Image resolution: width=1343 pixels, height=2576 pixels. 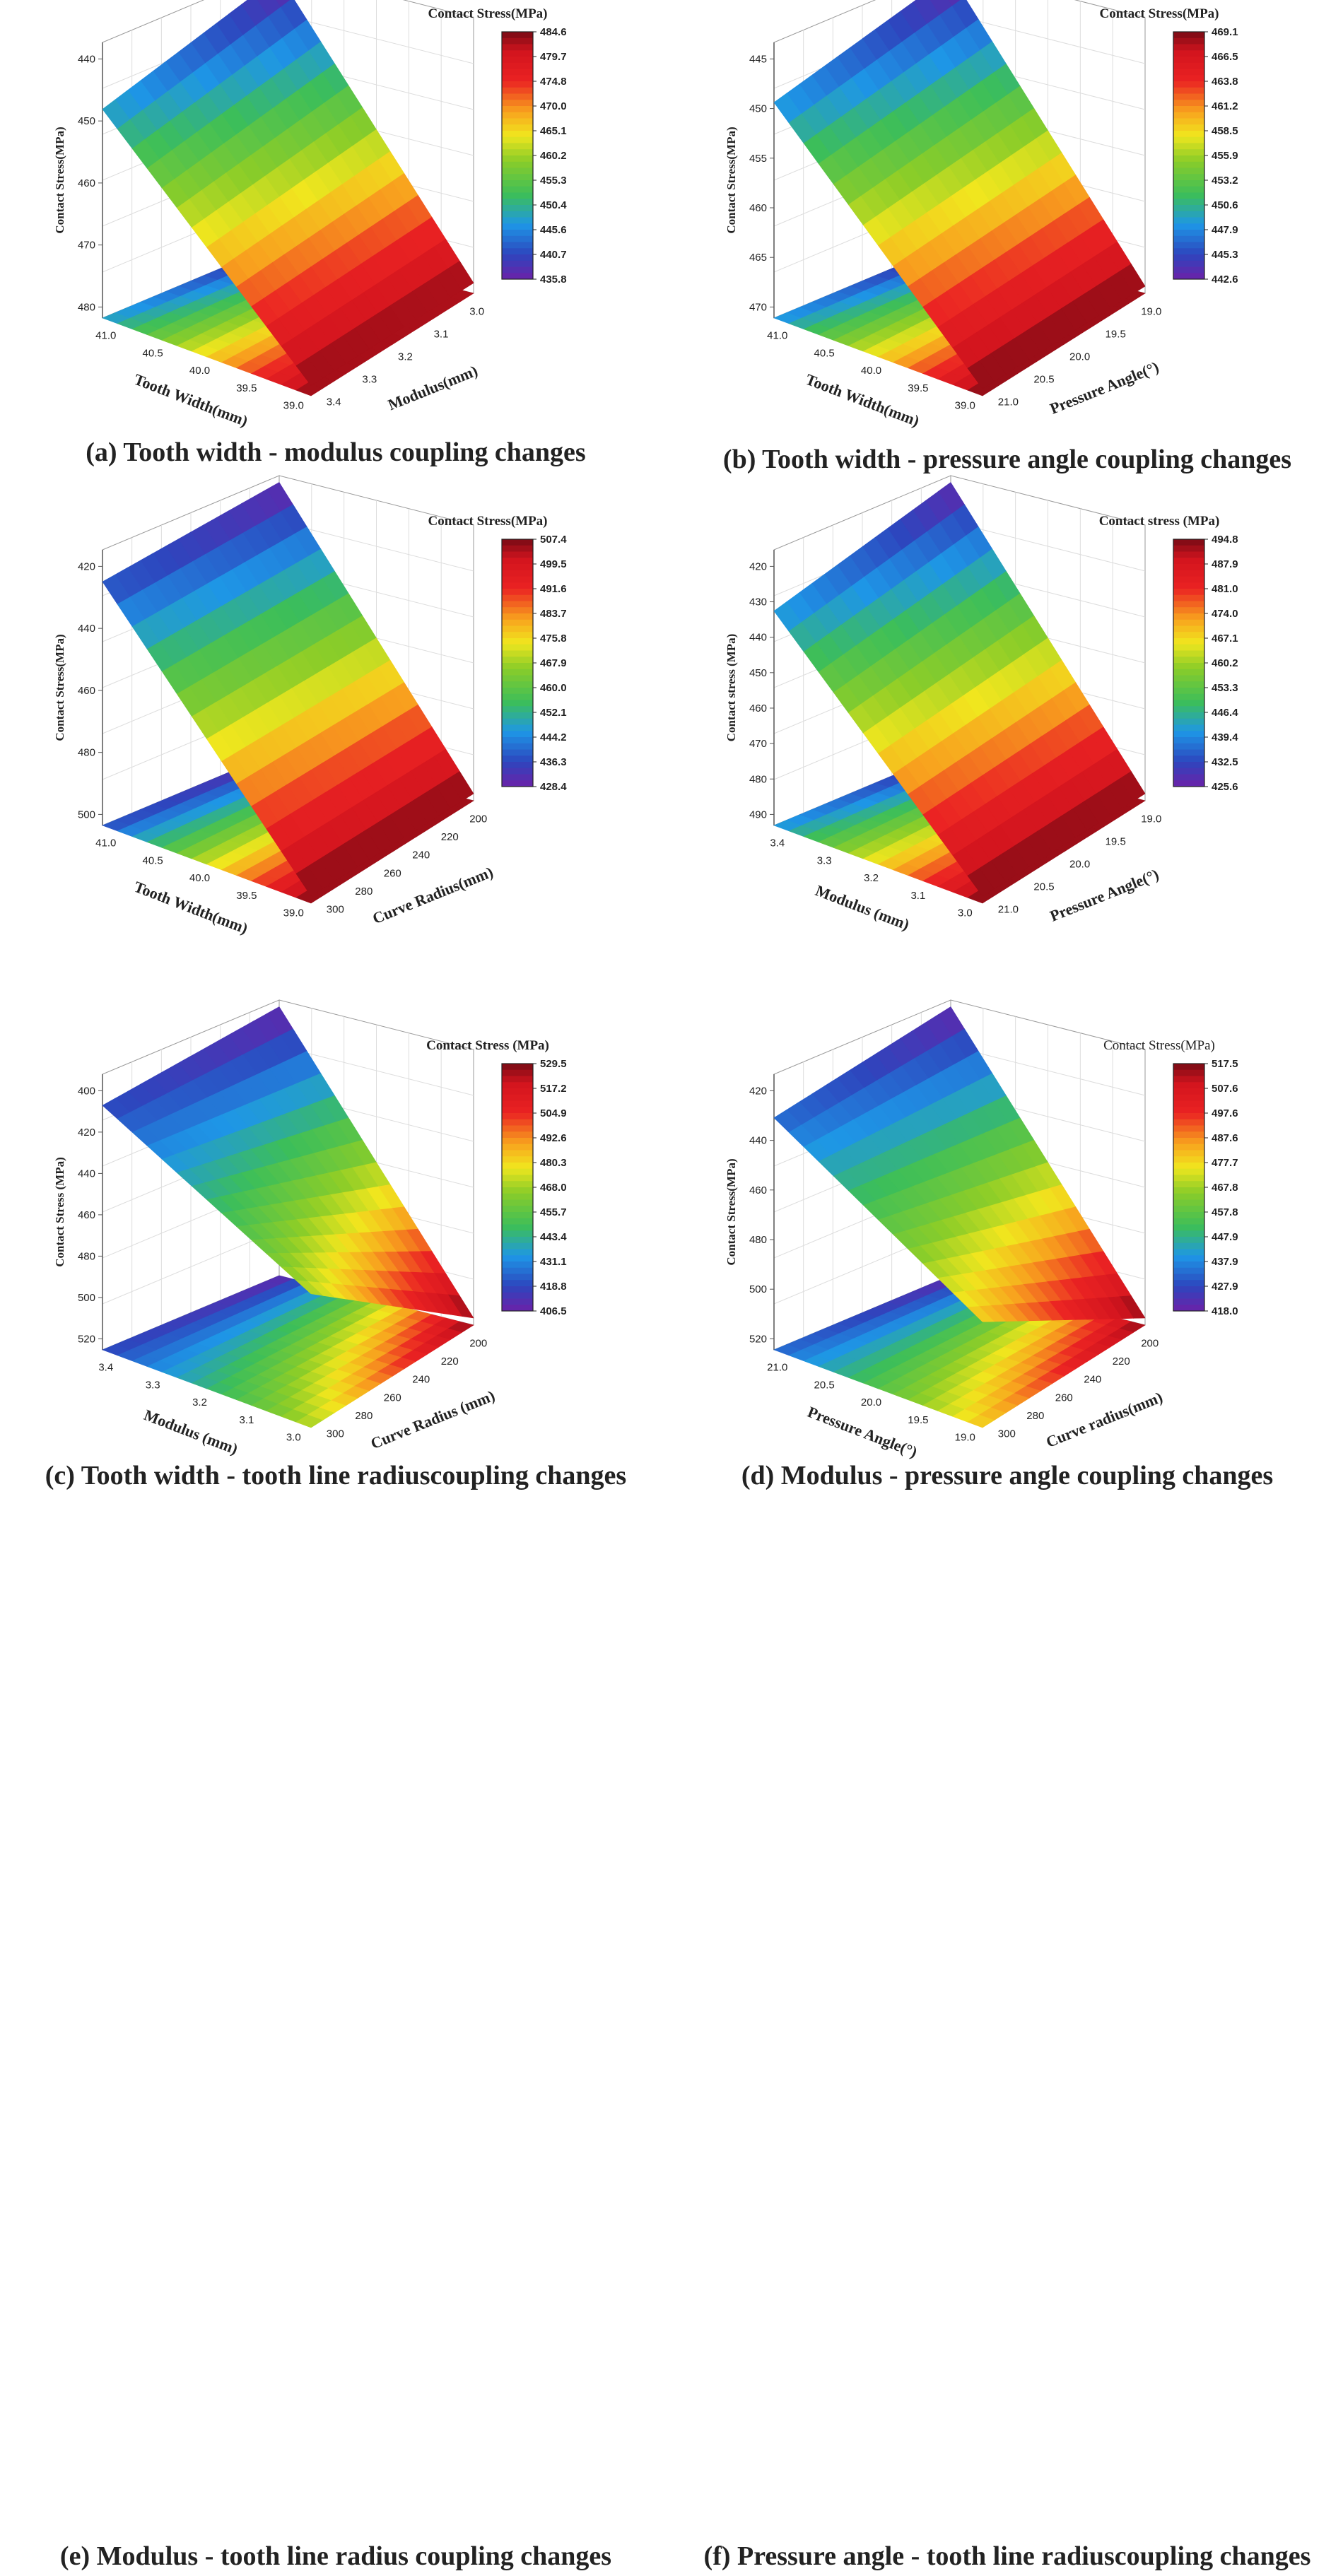 I want to click on colorbar-tick-label: 446.4, so click(x=1225, y=713).